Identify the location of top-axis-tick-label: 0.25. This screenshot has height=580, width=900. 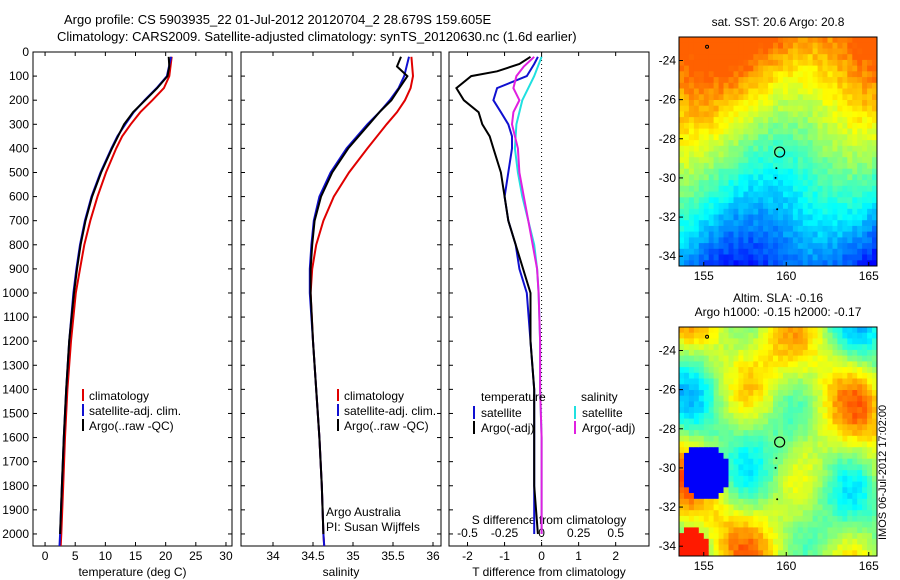
(579, 533).